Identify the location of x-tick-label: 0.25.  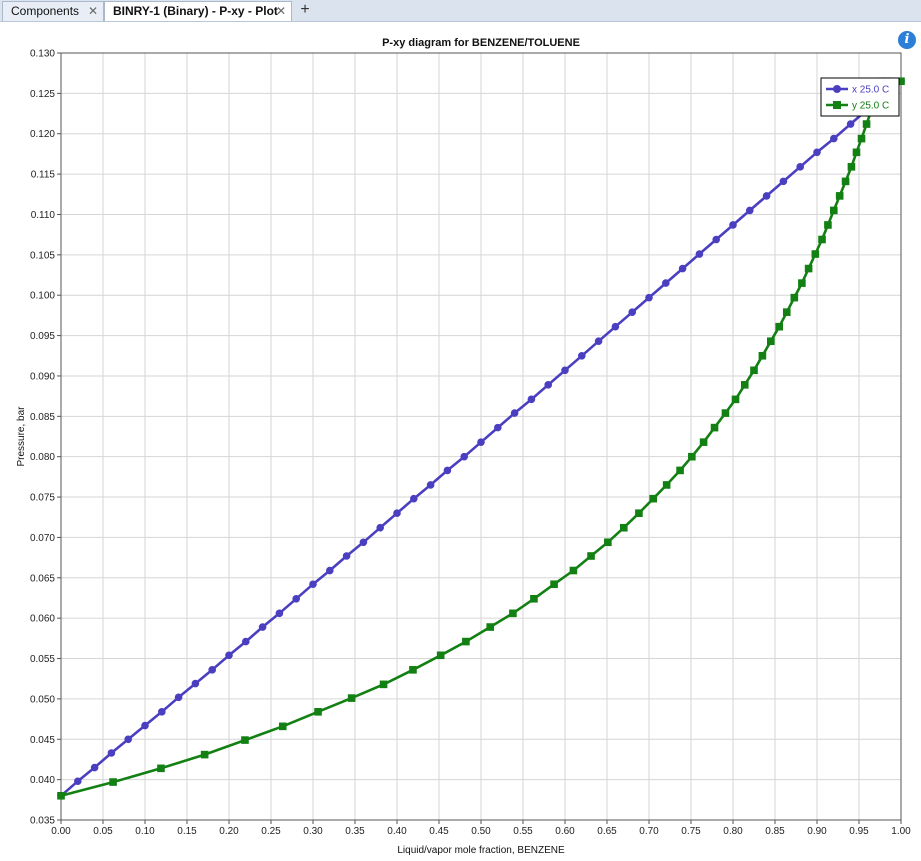
(271, 831).